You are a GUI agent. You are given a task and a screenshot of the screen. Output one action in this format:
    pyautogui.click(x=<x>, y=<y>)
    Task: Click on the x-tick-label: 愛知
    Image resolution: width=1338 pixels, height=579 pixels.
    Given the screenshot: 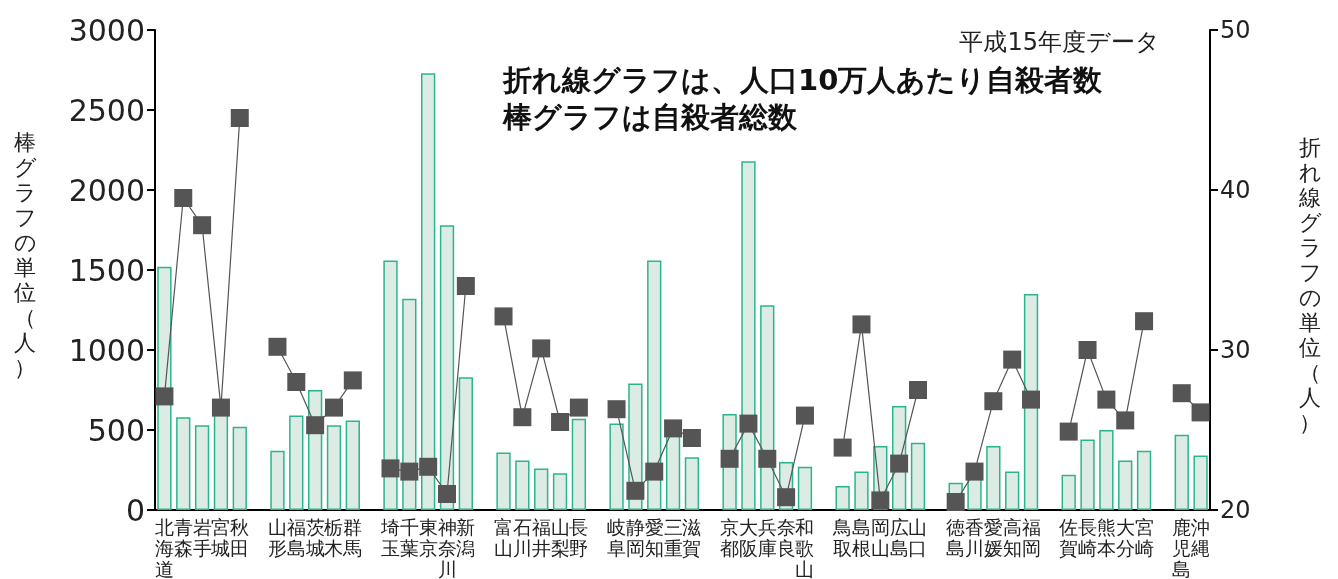 What is the action you would take?
    pyautogui.click(x=654, y=537)
    